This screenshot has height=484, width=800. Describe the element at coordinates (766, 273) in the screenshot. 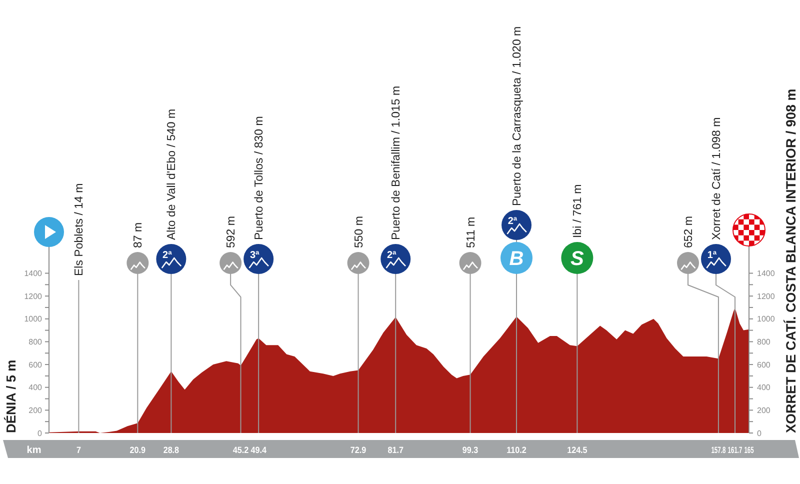

I see `y2-tick-label: 1400` at that location.